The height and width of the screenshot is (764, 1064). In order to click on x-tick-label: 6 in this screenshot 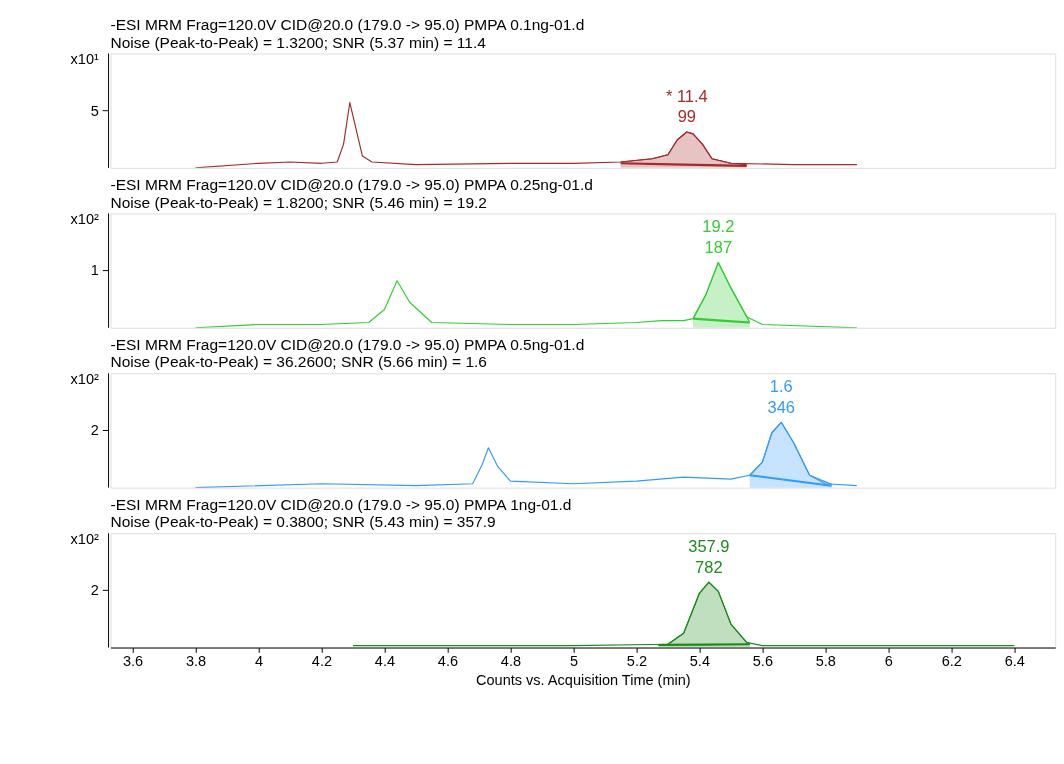, I will do `click(888, 661)`.